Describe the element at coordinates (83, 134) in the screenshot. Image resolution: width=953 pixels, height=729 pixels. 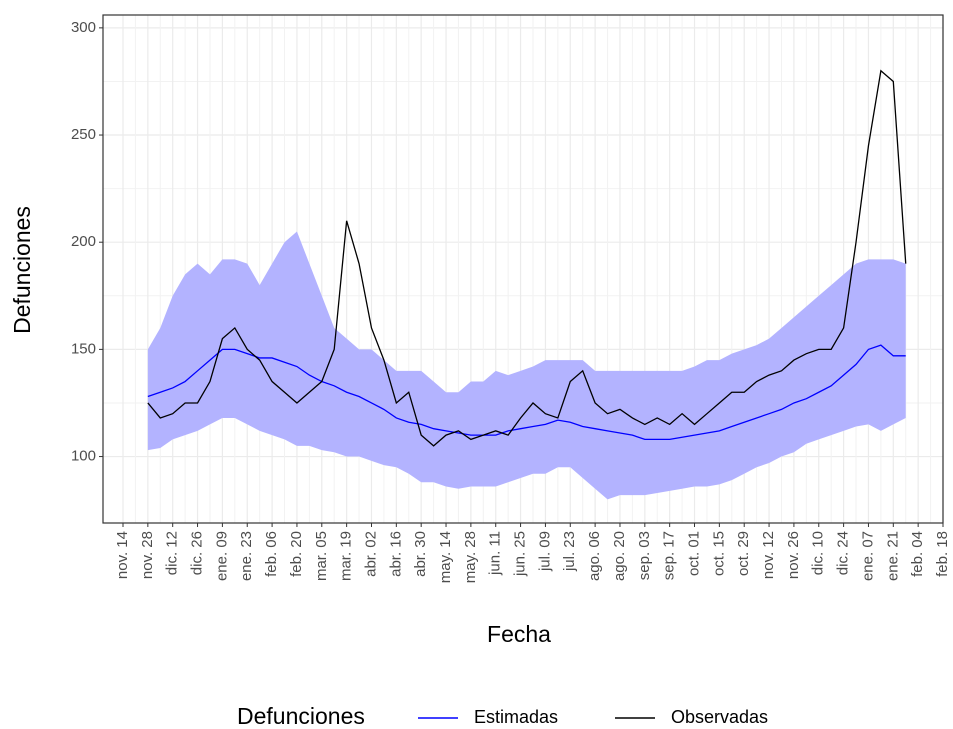
I see `y-tick-label: 250` at that location.